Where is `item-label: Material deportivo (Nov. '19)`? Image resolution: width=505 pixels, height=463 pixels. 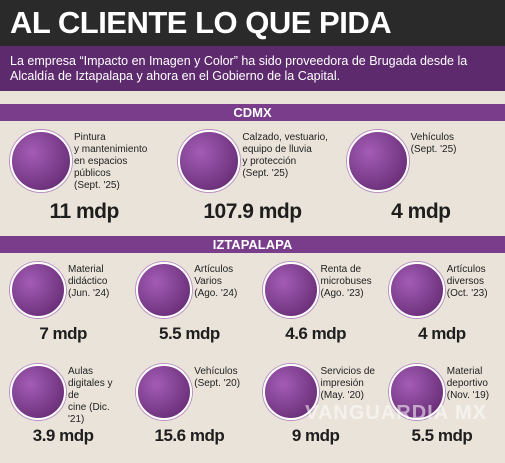 item-label: Material deportivo (Nov. '19) is located at coordinates (468, 383).